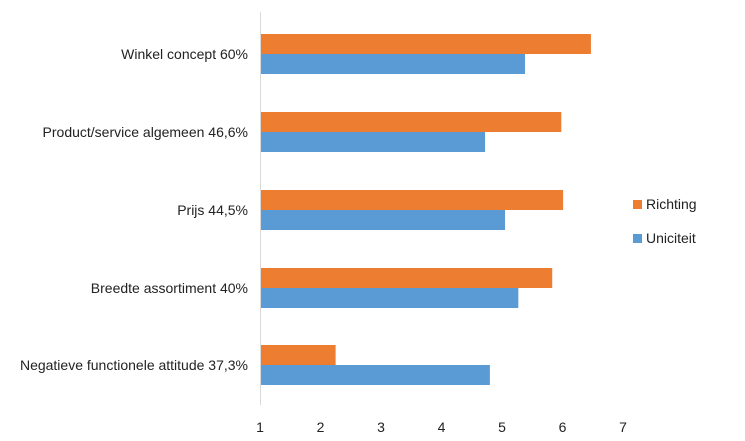  I want to click on x-tick-label-4: 5, so click(502, 427).